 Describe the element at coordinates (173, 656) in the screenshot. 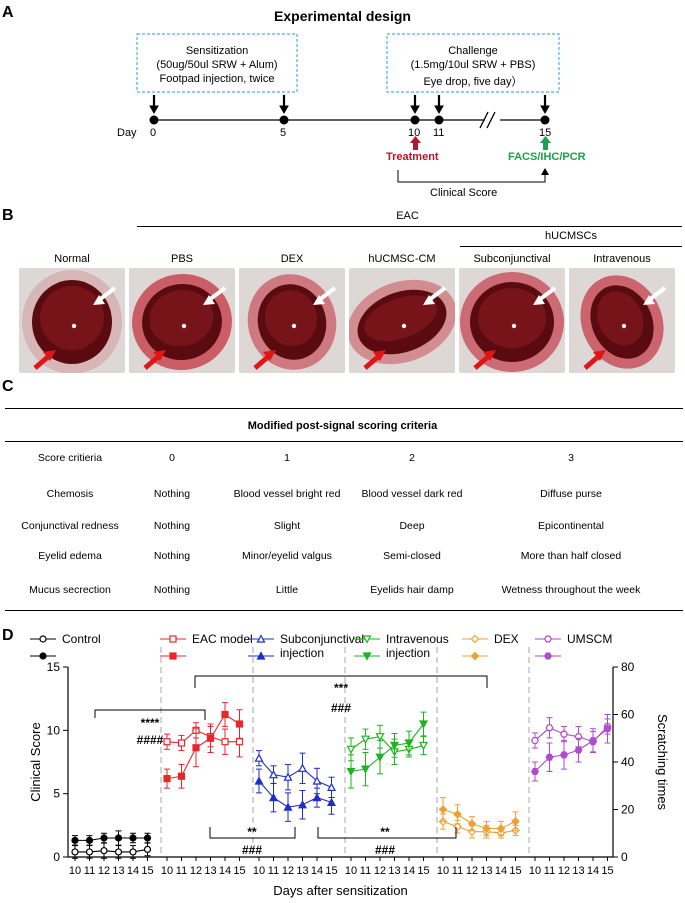

I see `legend-marker-filled` at that location.